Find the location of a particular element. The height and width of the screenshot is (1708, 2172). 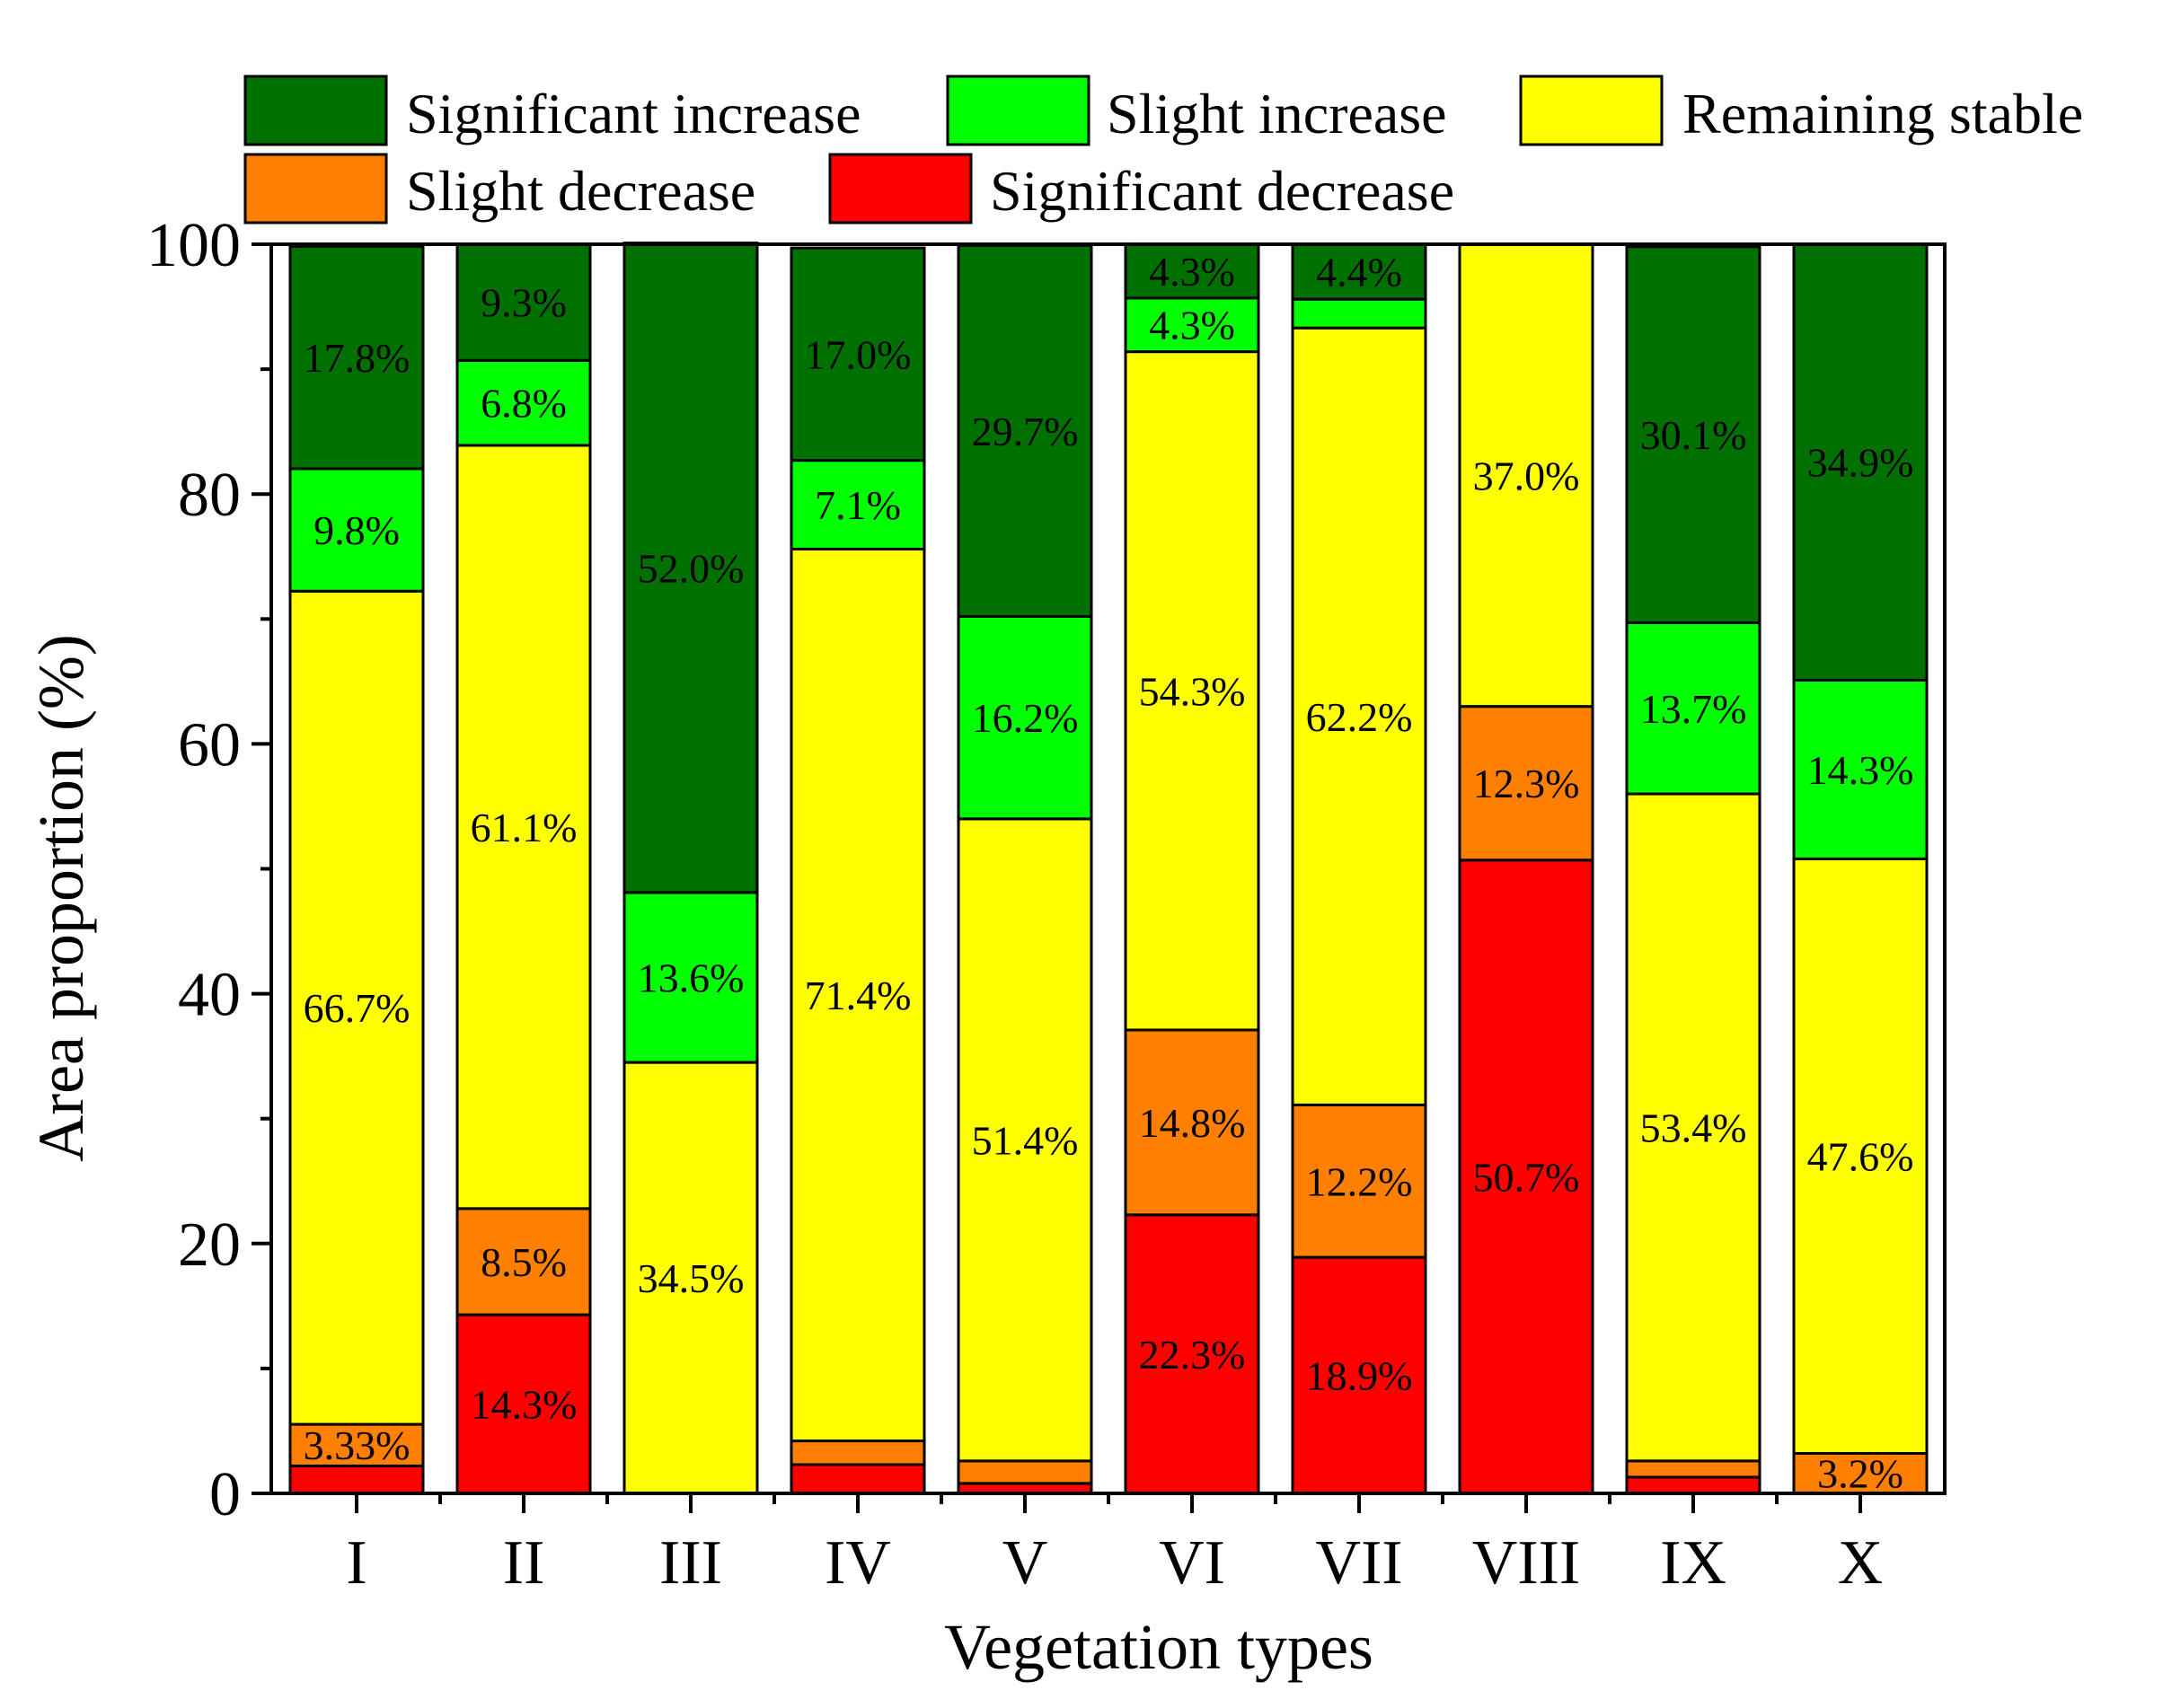

data-label-slight-increase-iii: 13.6% is located at coordinates (692, 978).